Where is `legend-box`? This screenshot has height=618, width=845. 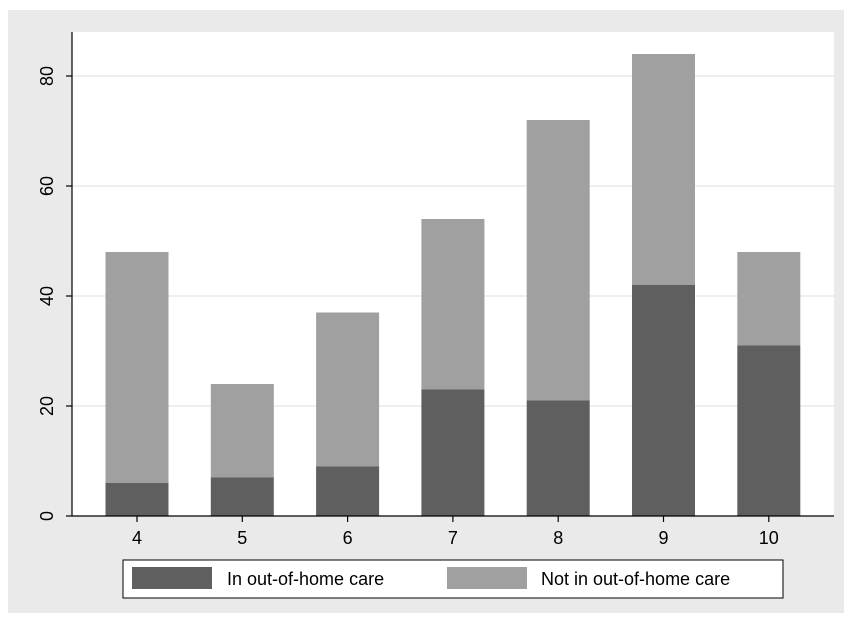 legend-box is located at coordinates (453, 579).